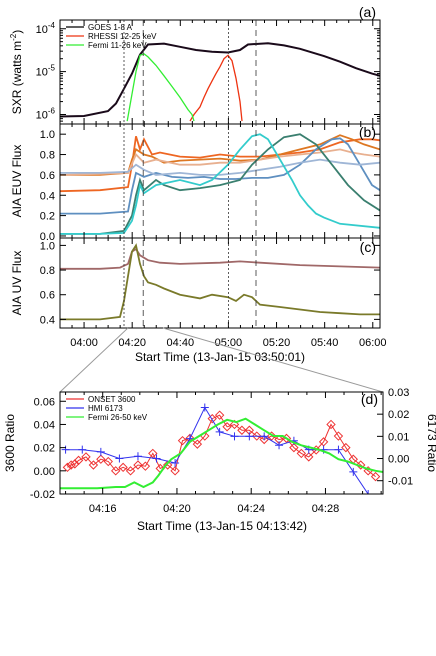 The width and height of the screenshot is (436, 656). I want to click on panel-d-y-tick-label-4: -0.02, so click(42, 495).